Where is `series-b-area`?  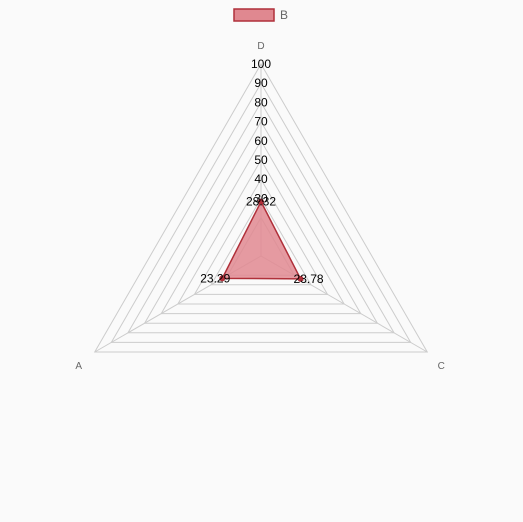
series-b-area is located at coordinates (261, 239).